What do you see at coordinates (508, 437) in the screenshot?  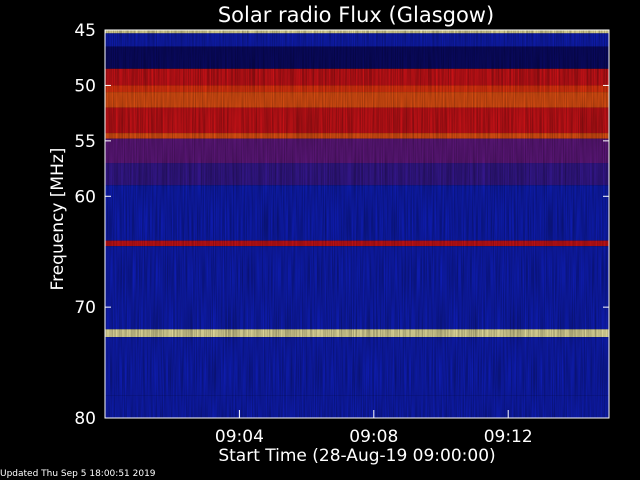 I see `x-tick-label: 09:12` at bounding box center [508, 437].